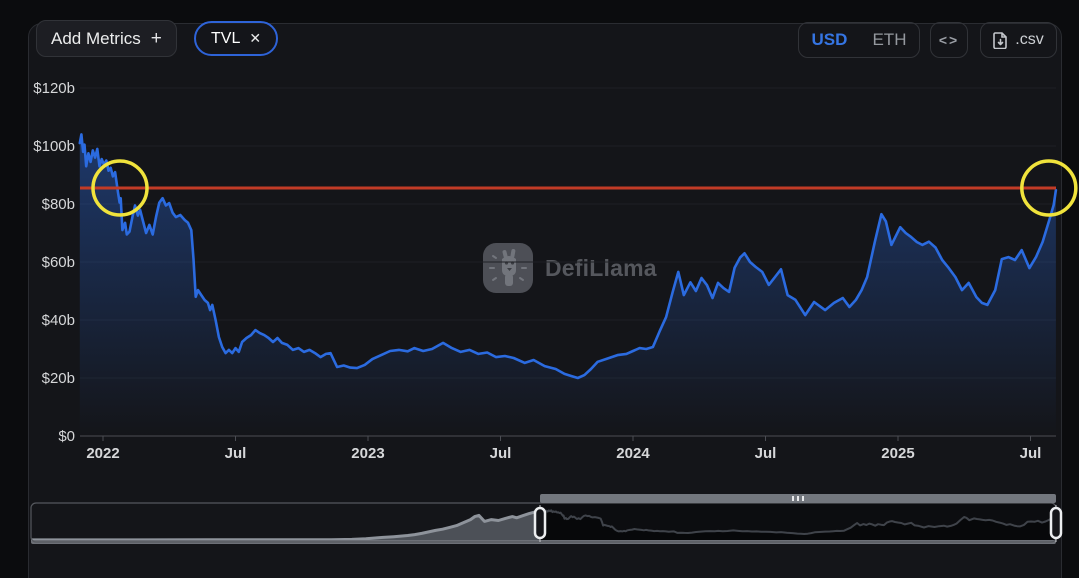  I want to click on add-metrics-button: Add Metrics +, so click(106, 38).